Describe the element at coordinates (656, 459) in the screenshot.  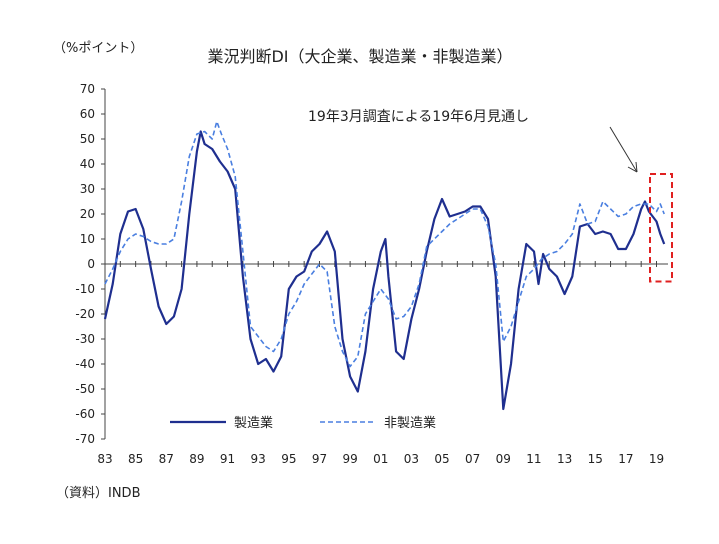
I see `x-tick-label: 19` at that location.